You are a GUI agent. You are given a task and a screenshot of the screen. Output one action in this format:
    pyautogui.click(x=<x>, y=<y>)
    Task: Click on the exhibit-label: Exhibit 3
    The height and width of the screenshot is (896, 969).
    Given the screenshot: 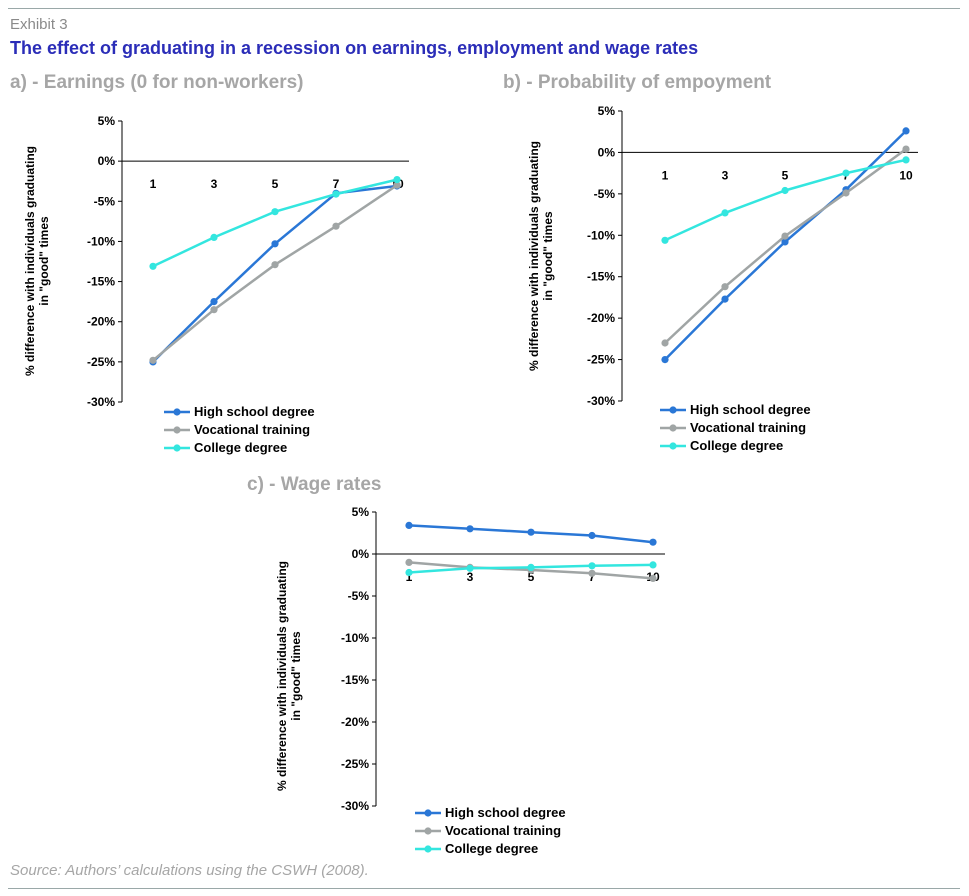 What is the action you would take?
    pyautogui.click(x=39, y=24)
    